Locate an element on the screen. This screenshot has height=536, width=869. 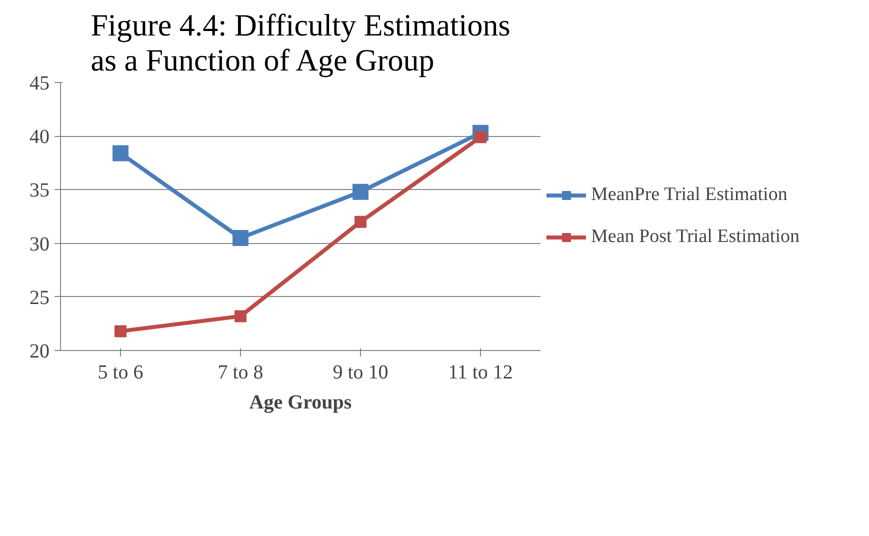
y-tick-label: 25 is located at coordinates (40, 297).